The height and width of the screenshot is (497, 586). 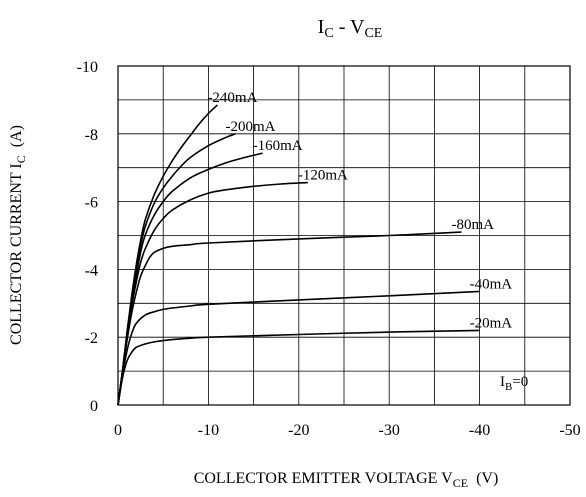 I want to click on curve-ib-40mA, so click(x=298, y=348).